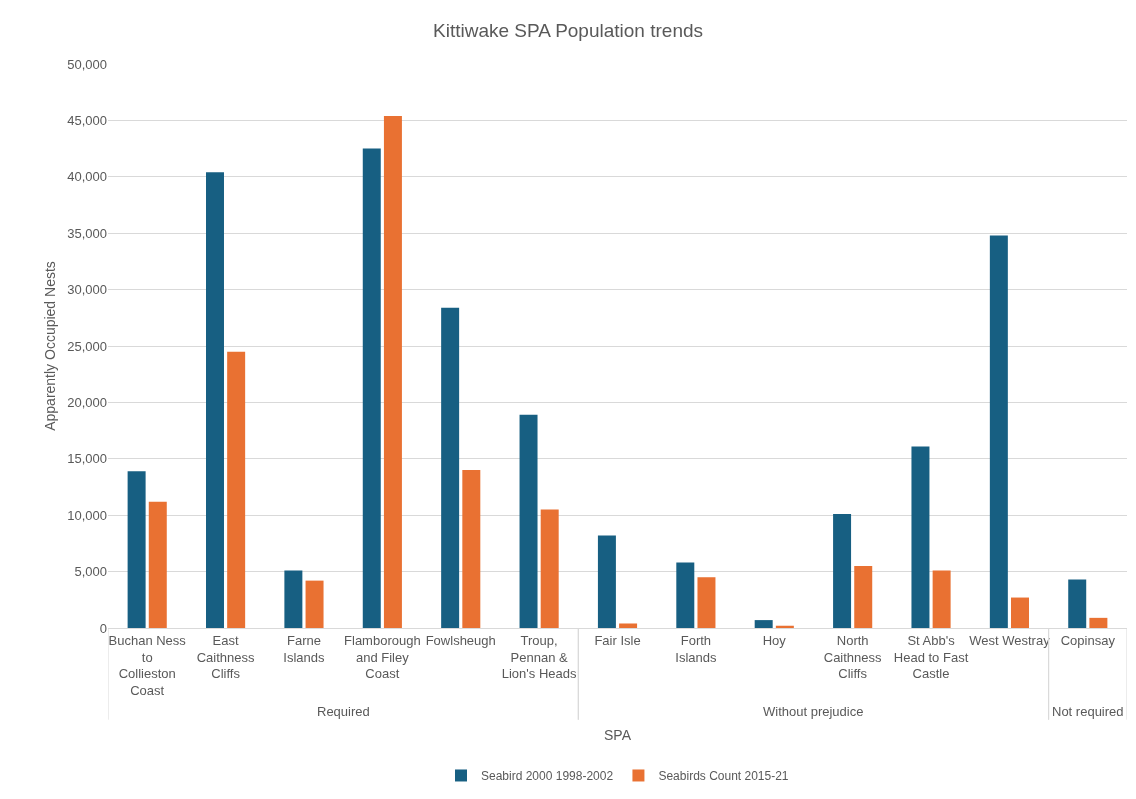  I want to click on x-axis-title: SPA, so click(618, 735).